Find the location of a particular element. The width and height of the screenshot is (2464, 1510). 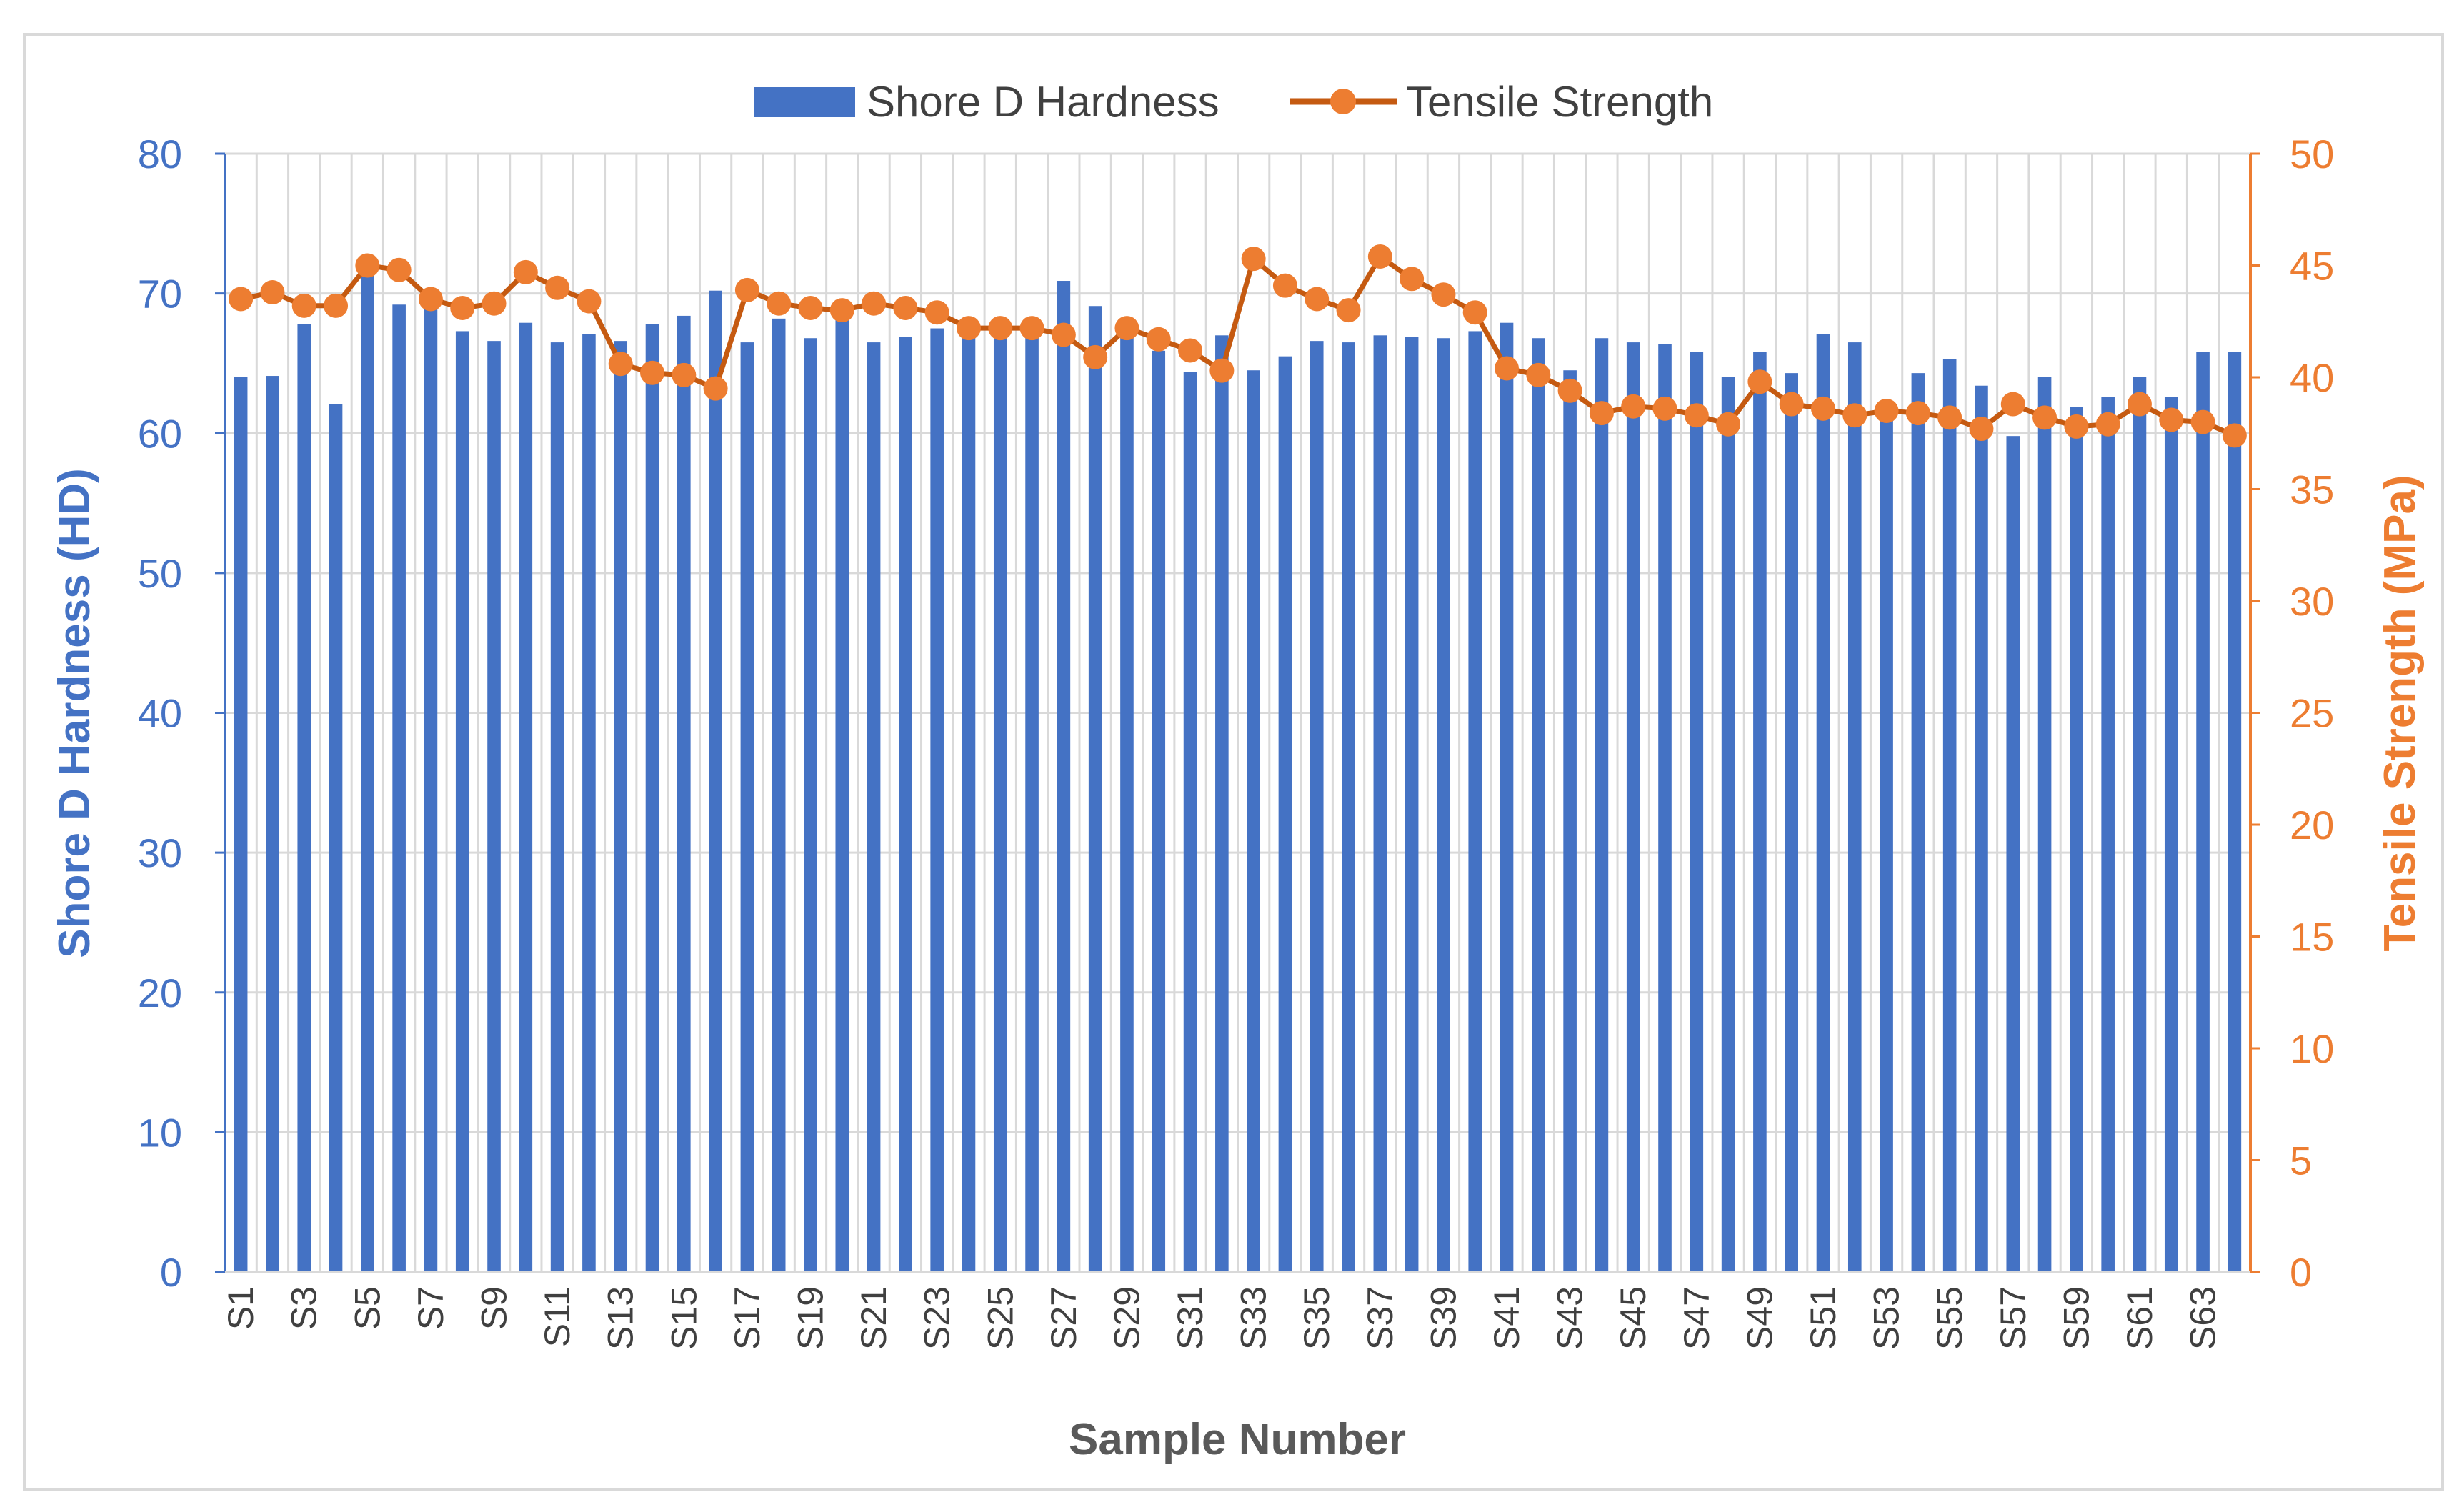

bar-S41 is located at coordinates (1507, 797).